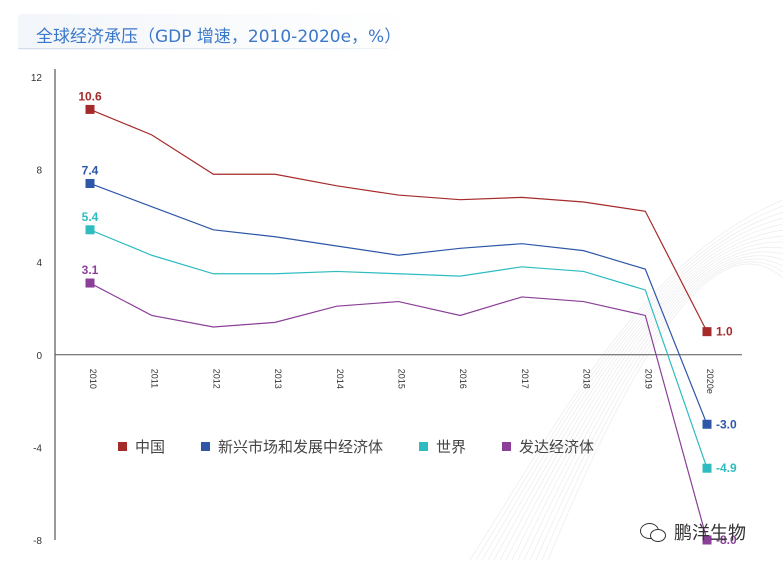 The width and height of the screenshot is (783, 567). Describe the element at coordinates (463, 379) in the screenshot. I see `x-tick-label: 2016` at that location.